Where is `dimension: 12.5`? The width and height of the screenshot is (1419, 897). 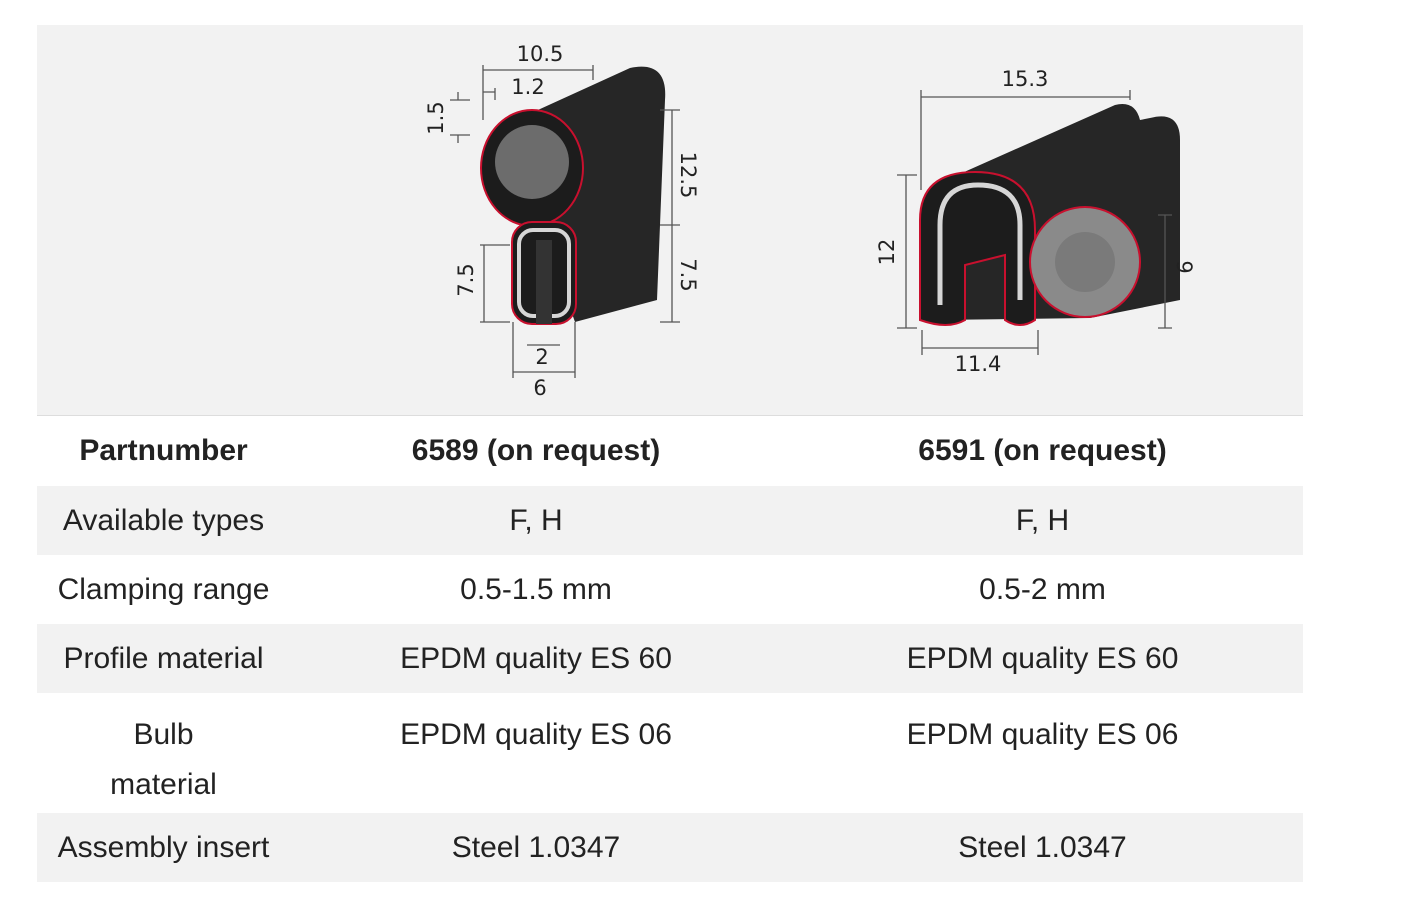 dimension: 12.5 is located at coordinates (688, 175).